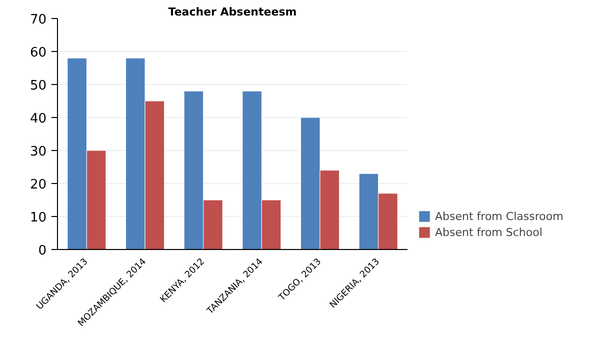  I want to click on legend-label: Absent from Classroom, so click(499, 216).